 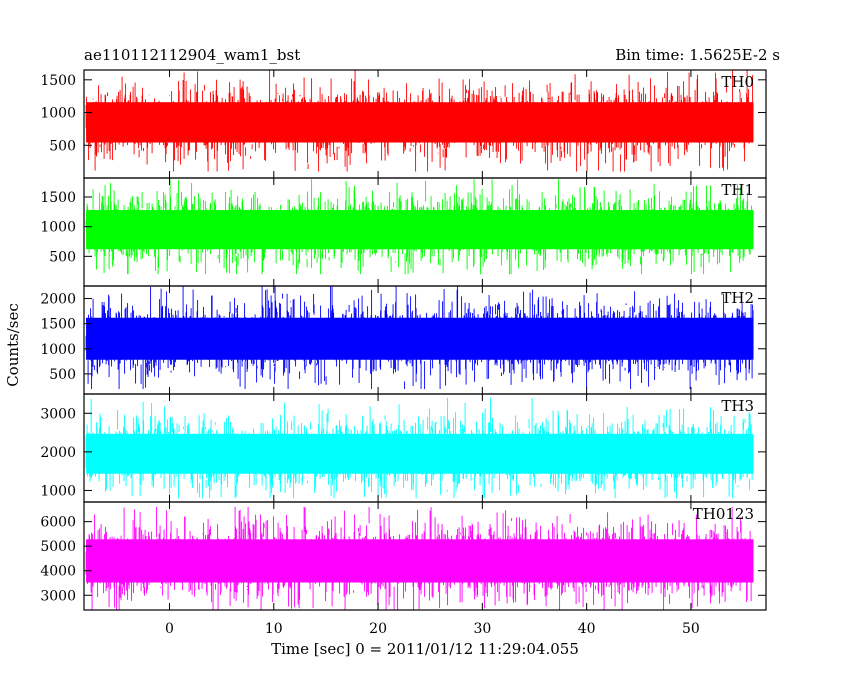 What do you see at coordinates (13, 345) in the screenshot?
I see `y-axis-label: Counts/sec` at bounding box center [13, 345].